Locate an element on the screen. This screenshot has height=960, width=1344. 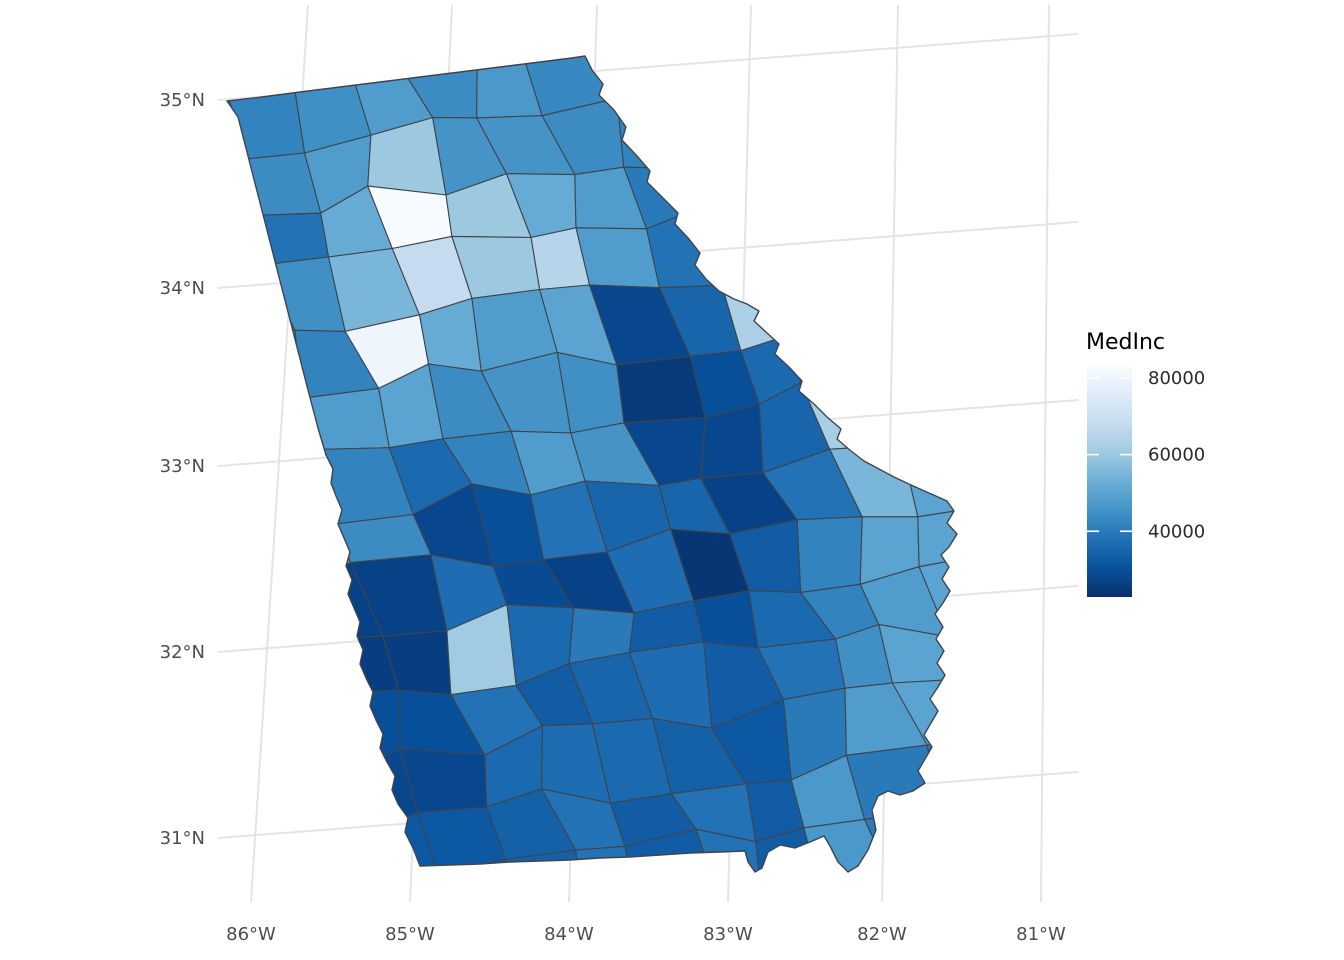
legend-title: MedInc is located at coordinates (1126, 342).